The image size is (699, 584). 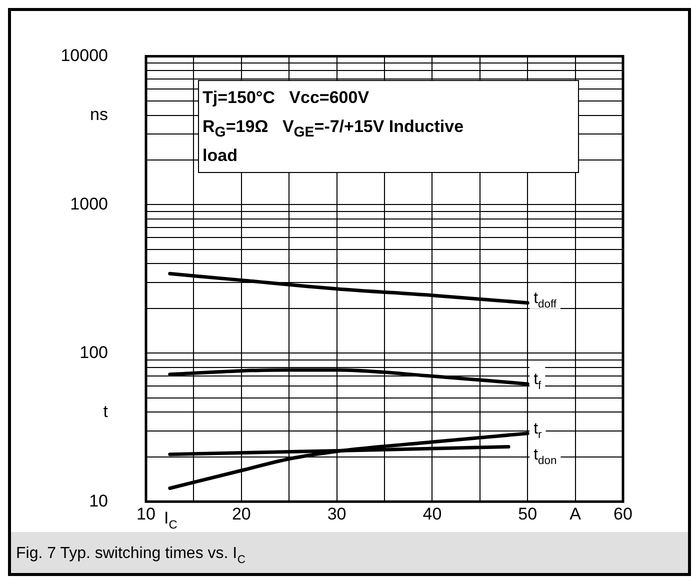 I want to click on y-tick-label: 1000, so click(x=89, y=204).